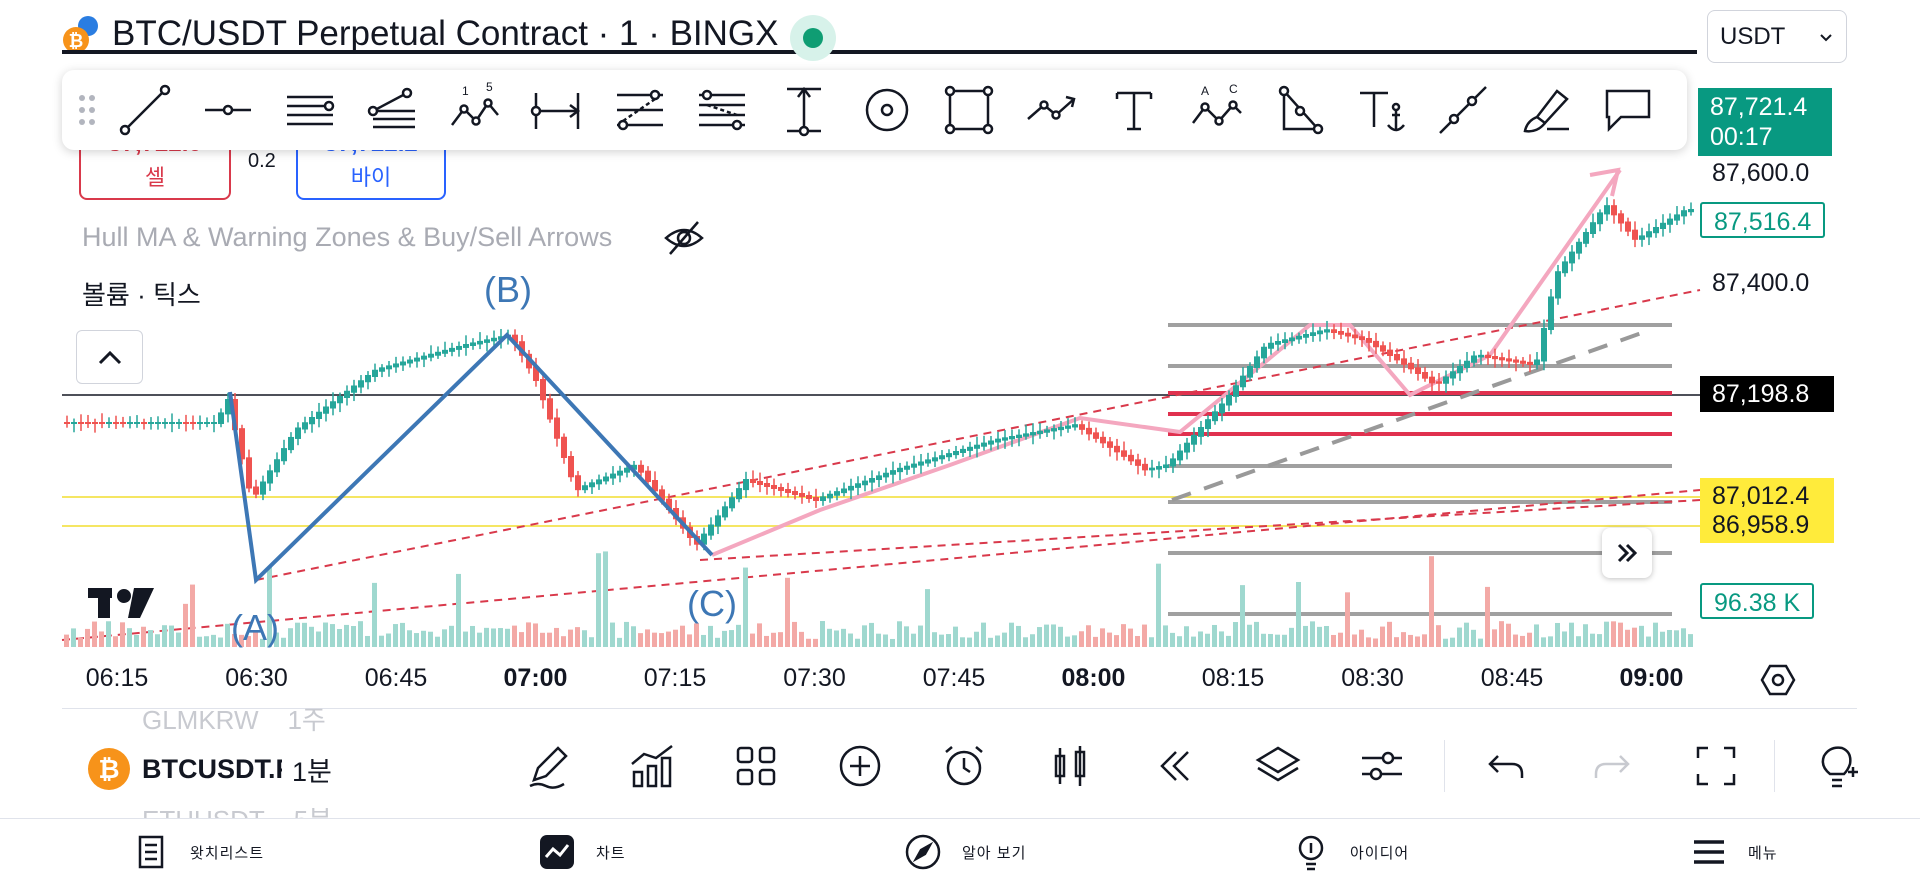  I want to click on nav-watchlist-label: 왓치리스트, so click(227, 853).